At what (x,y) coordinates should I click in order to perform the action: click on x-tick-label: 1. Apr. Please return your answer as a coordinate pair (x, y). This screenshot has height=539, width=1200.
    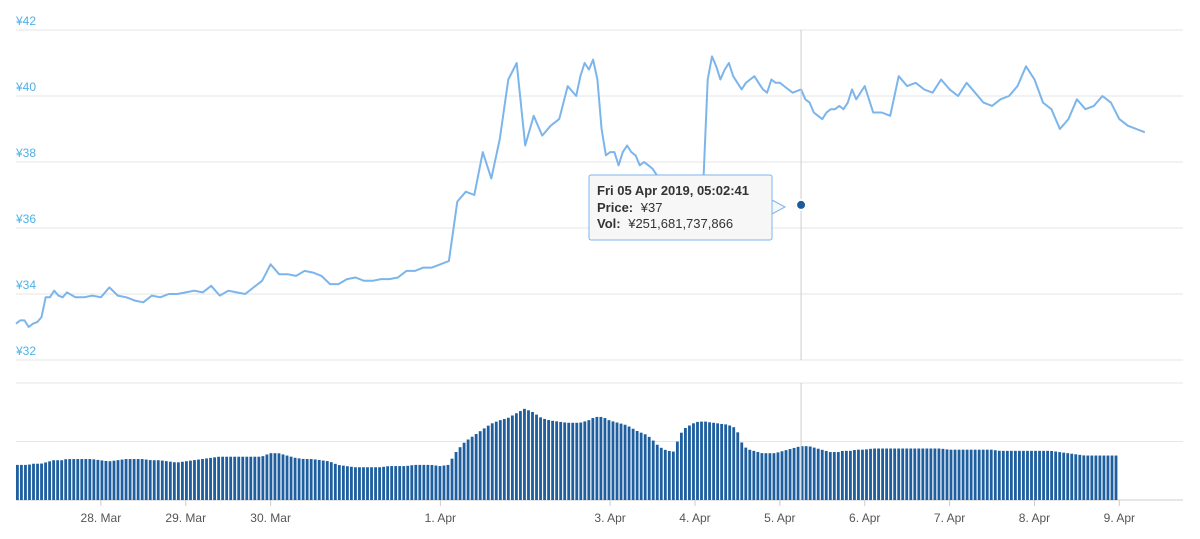
    Looking at the image, I should click on (440, 518).